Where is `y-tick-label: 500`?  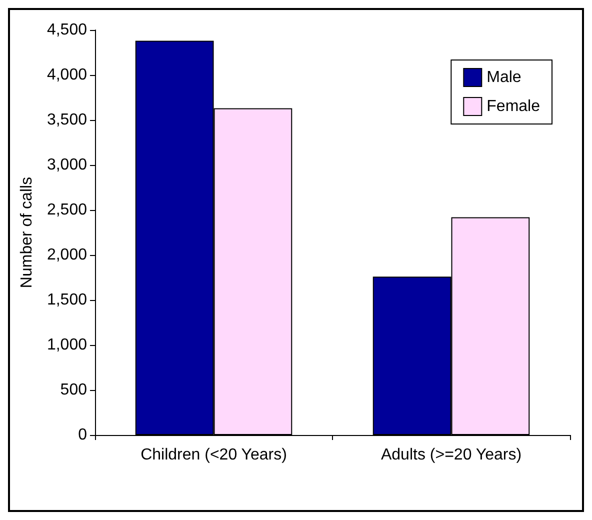
y-tick-label: 500 is located at coordinates (74, 390).